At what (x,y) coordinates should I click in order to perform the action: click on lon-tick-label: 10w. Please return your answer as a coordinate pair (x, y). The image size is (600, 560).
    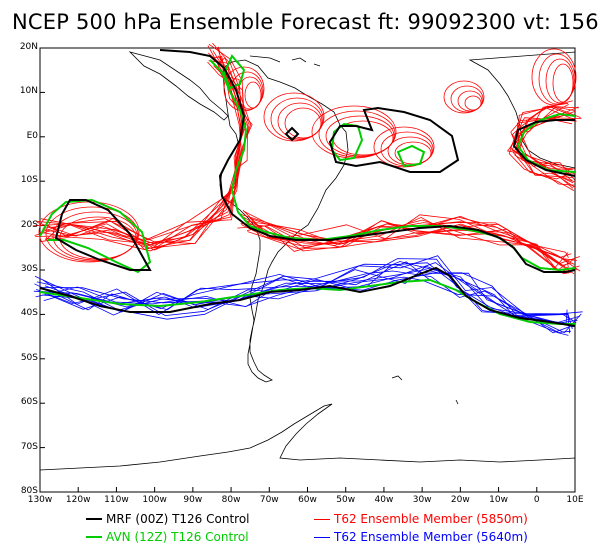
    Looking at the image, I should click on (498, 500).